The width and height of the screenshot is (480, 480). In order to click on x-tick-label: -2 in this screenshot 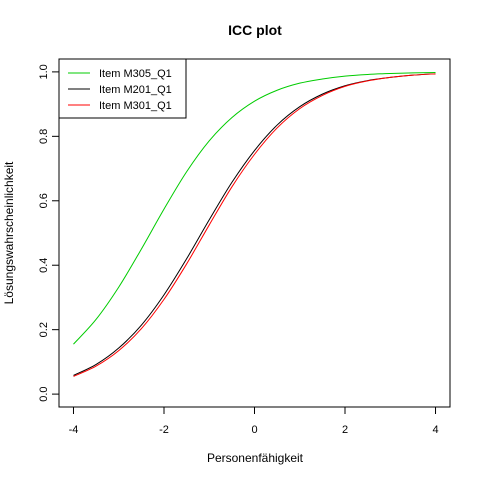, I will do `click(164, 430)`.